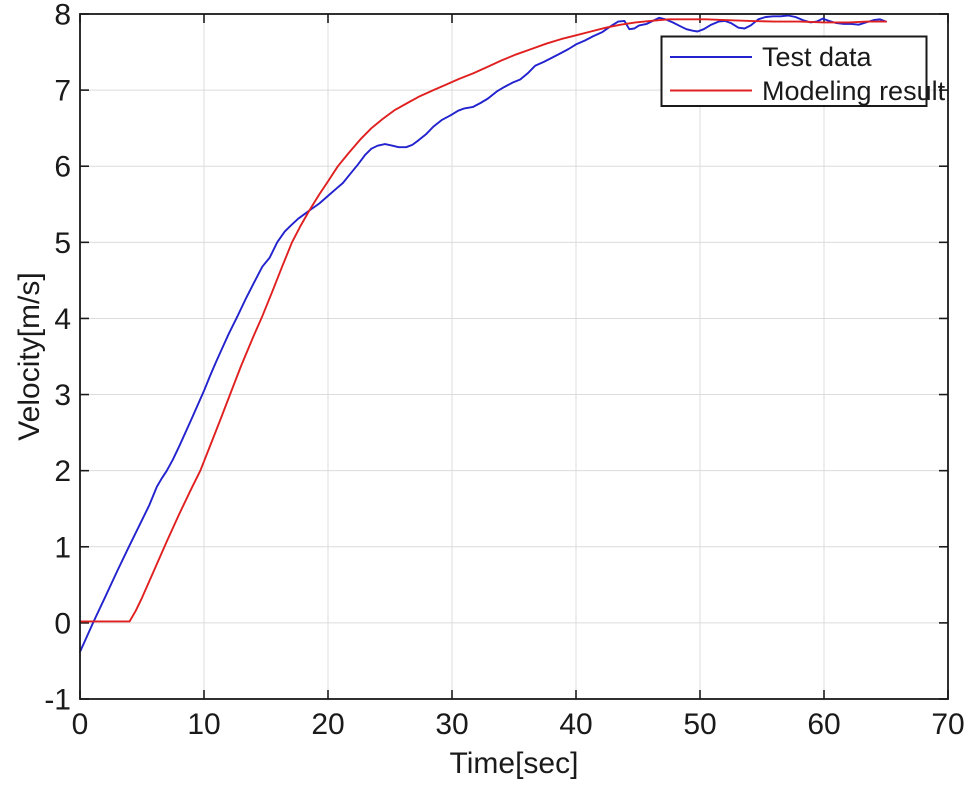 This screenshot has height=794, width=969. What do you see at coordinates (62, 623) in the screenshot?
I see `y-tick-label: 0` at bounding box center [62, 623].